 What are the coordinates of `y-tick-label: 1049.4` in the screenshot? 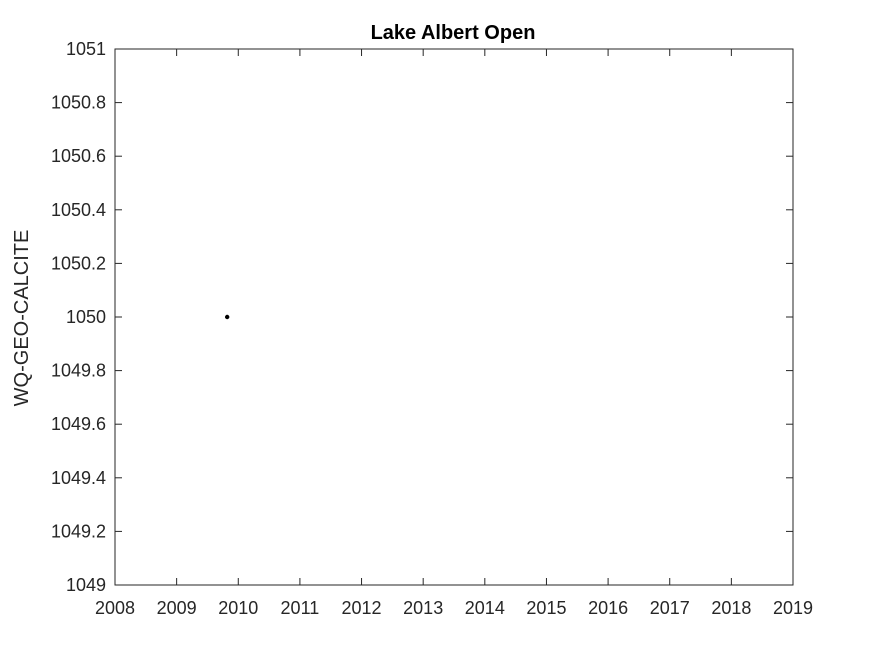 It's located at (78, 478).